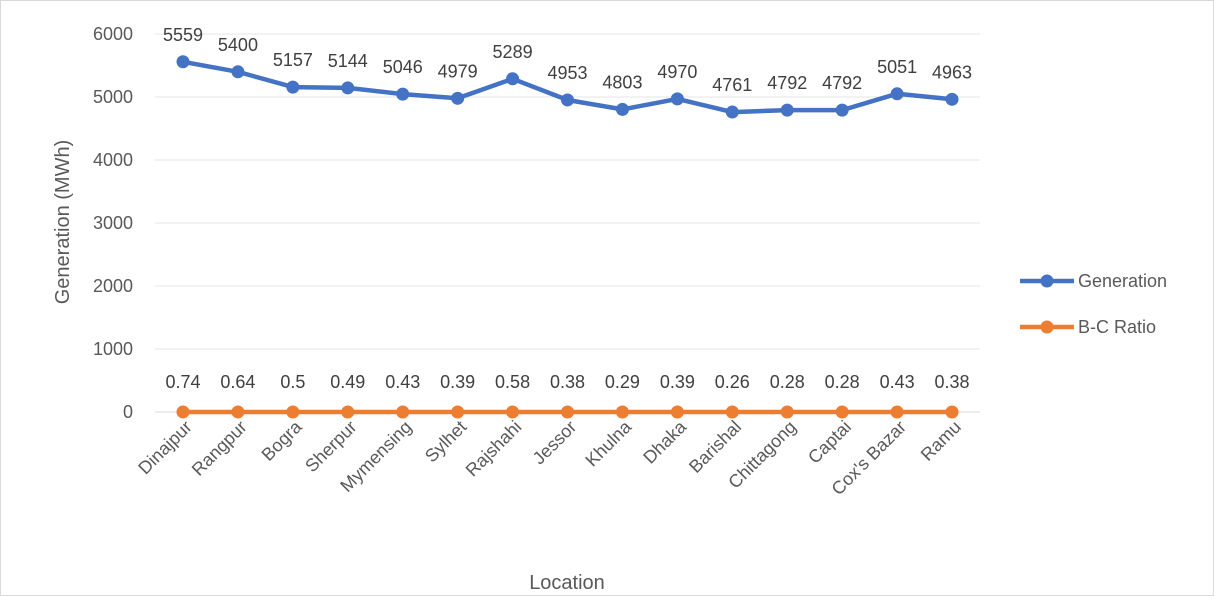 The height and width of the screenshot is (596, 1214). What do you see at coordinates (458, 71) in the screenshot?
I see `data-label: 4979` at bounding box center [458, 71].